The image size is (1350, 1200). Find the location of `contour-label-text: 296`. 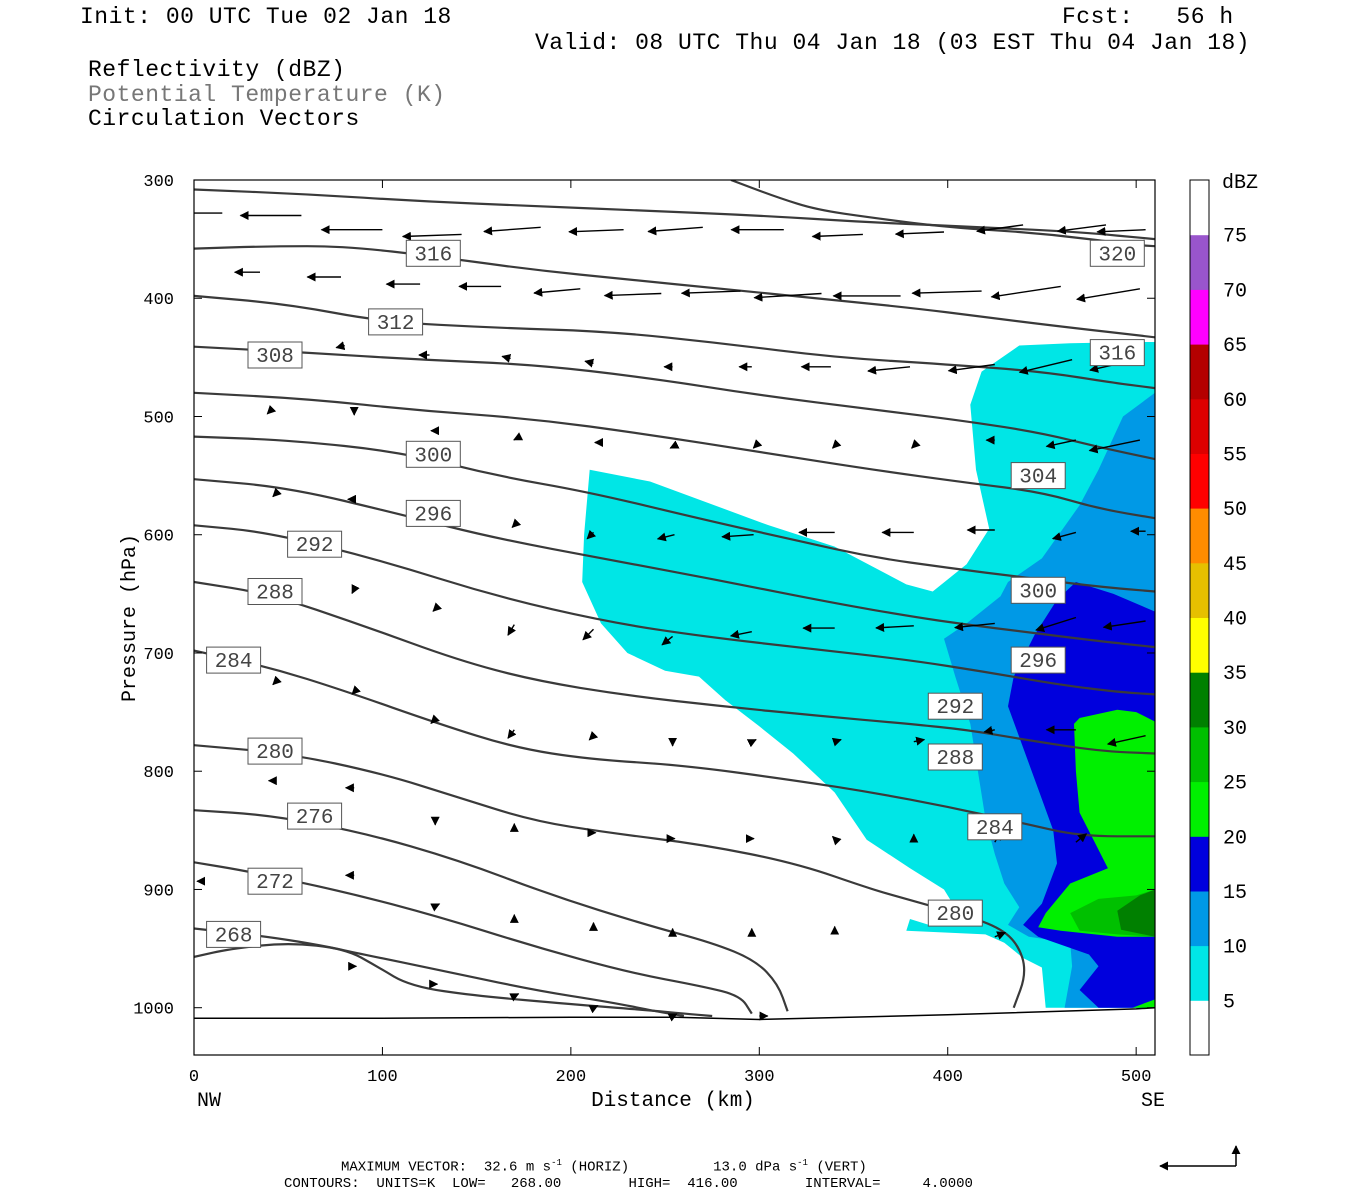

contour-label-text: 296 is located at coordinates (433, 515).